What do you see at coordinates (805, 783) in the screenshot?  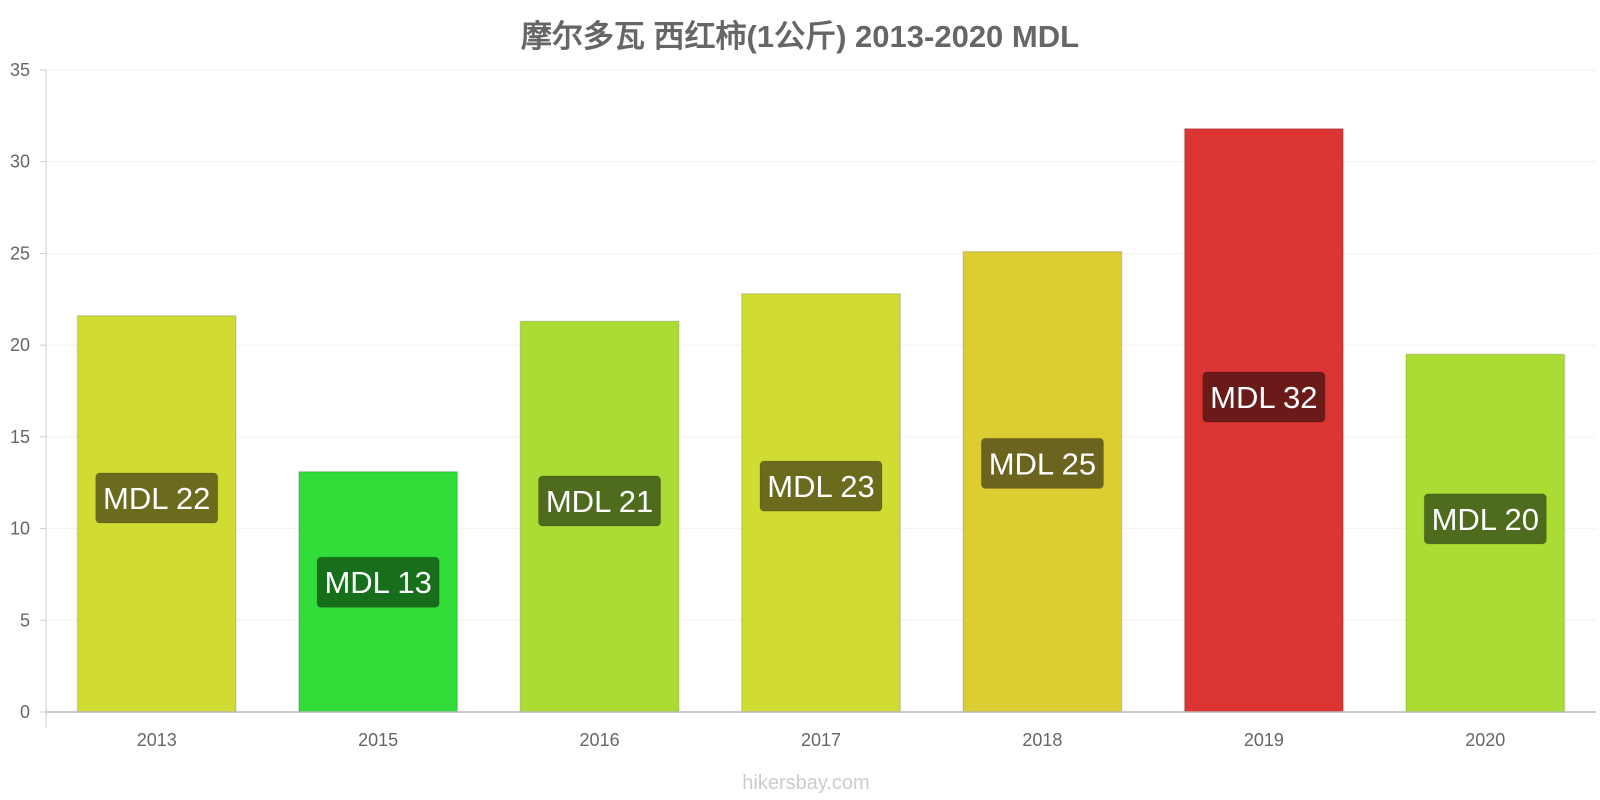 I see `watermark: hikersbay.com` at bounding box center [805, 783].